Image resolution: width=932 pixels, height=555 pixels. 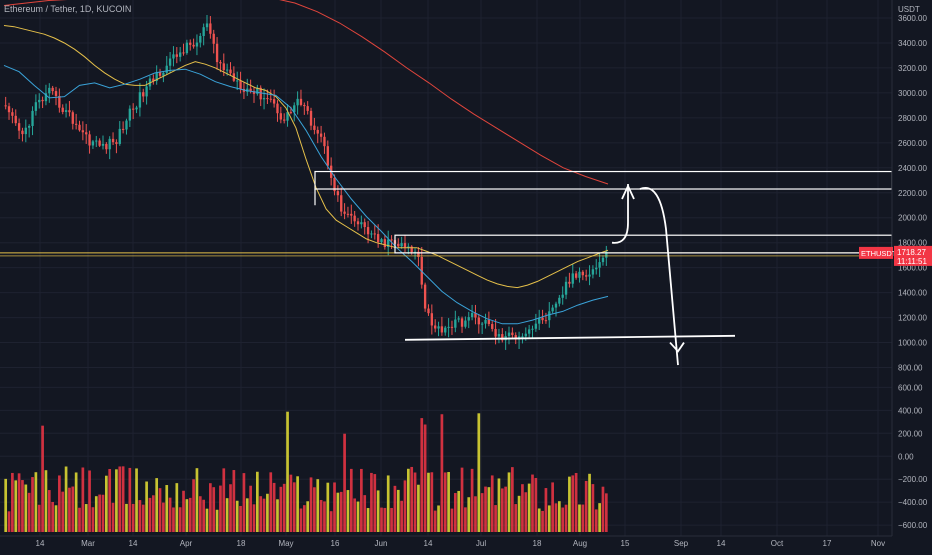 I want to click on time-tick-label: 15, so click(x=625, y=543).